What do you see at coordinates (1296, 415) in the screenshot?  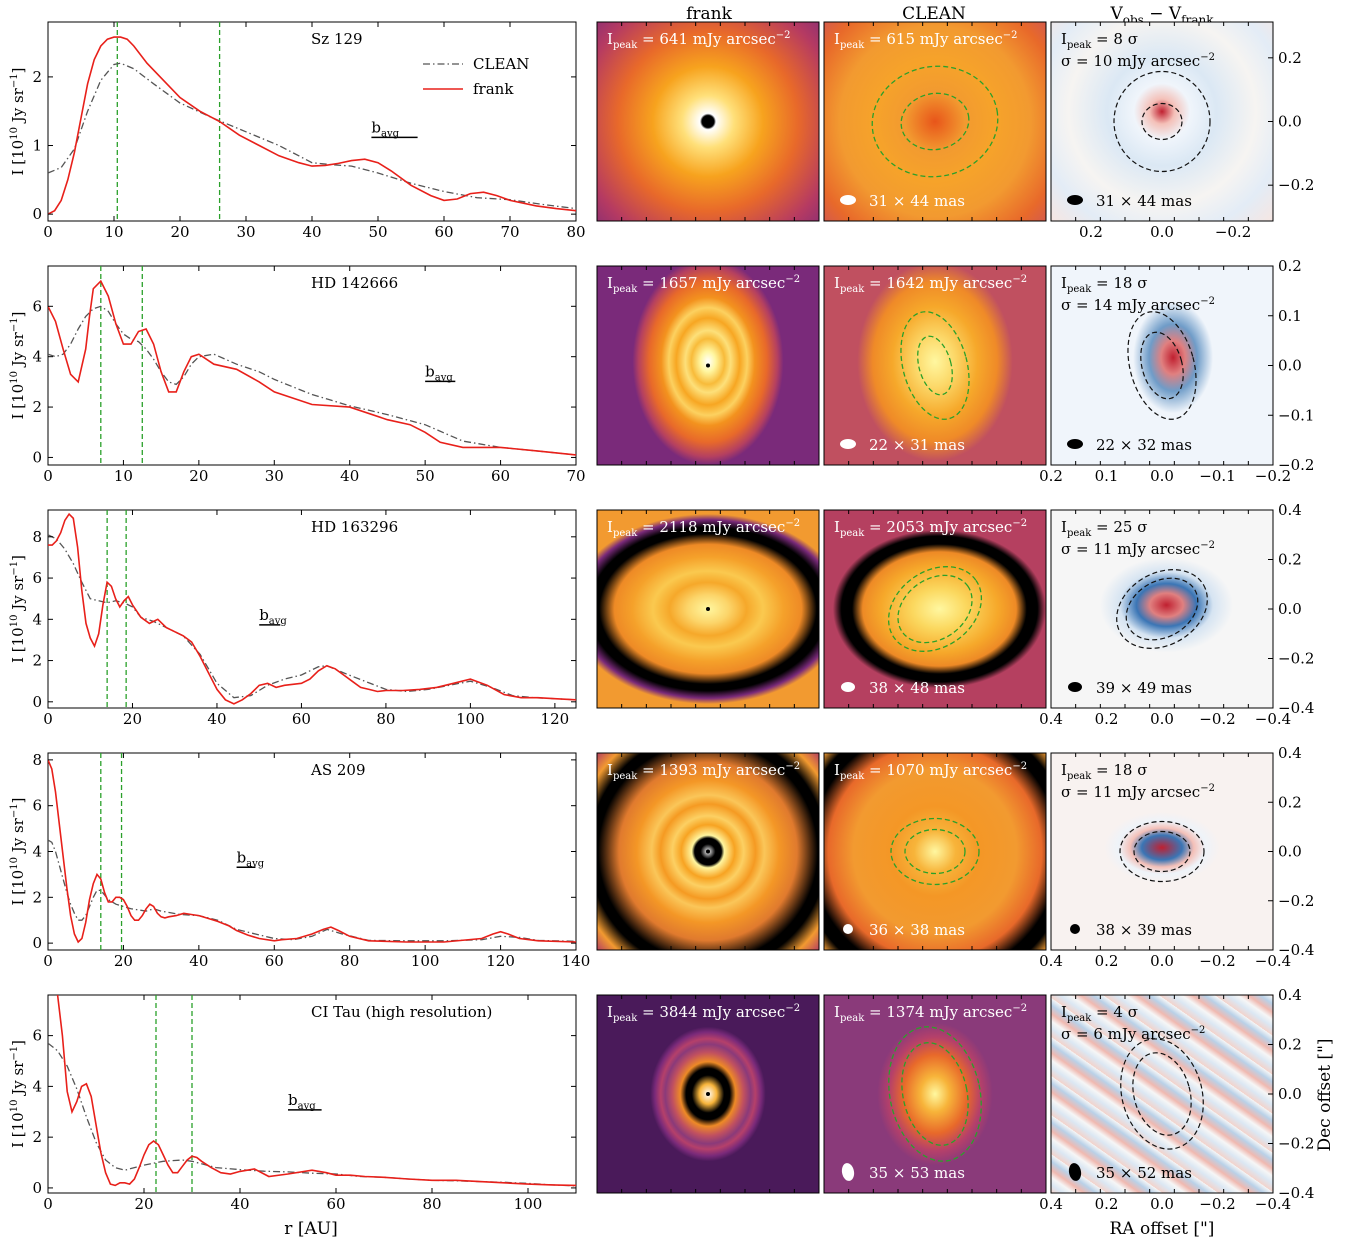 I see `dec-tick-label: −0.1` at bounding box center [1296, 415].